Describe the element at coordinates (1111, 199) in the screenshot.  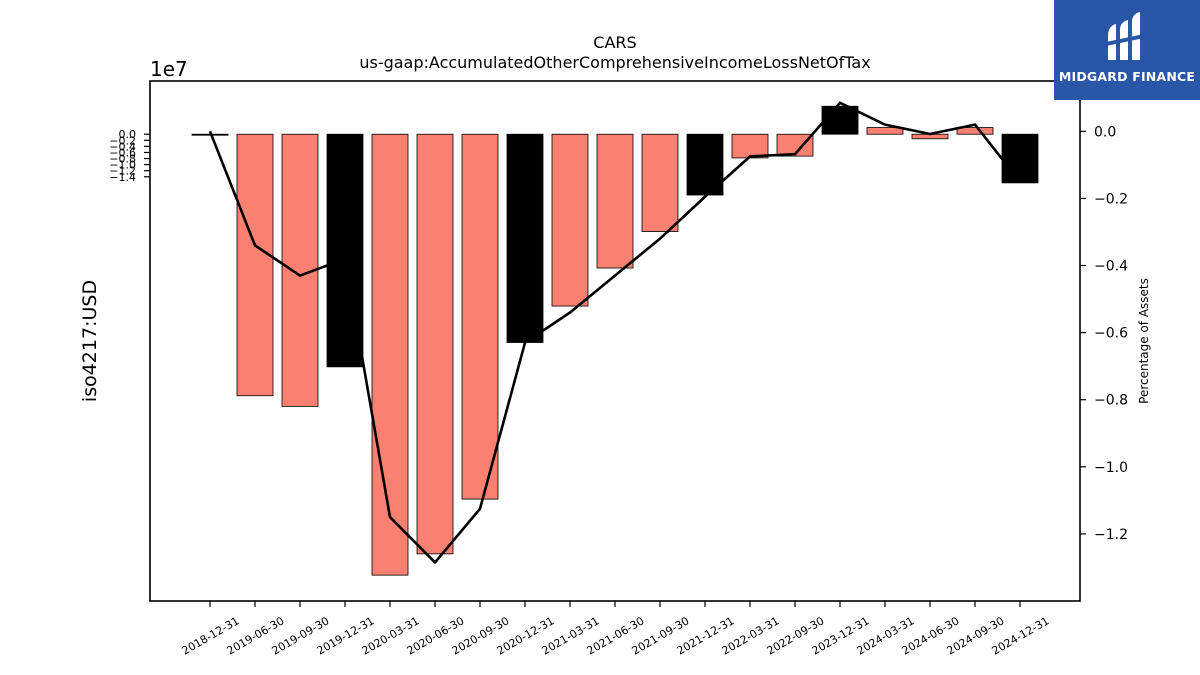
I see `y2-tick-label: −0.2` at that location.